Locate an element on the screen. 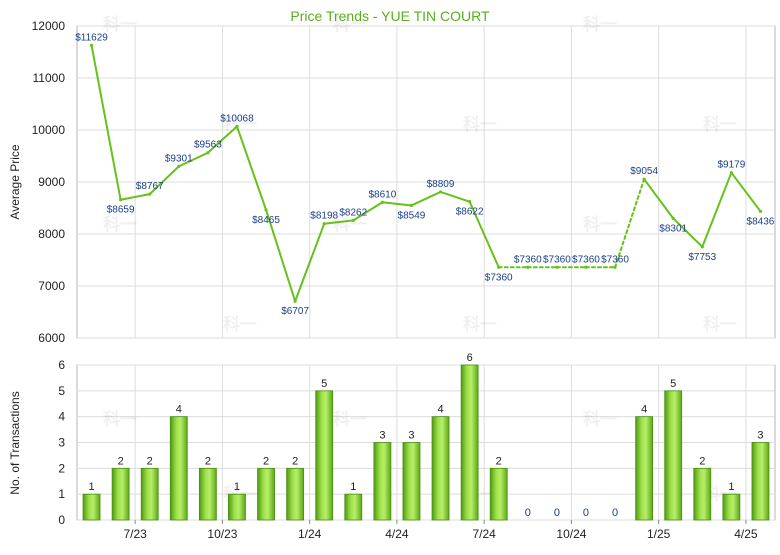  price-value-label: $8610 is located at coordinates (382, 194).